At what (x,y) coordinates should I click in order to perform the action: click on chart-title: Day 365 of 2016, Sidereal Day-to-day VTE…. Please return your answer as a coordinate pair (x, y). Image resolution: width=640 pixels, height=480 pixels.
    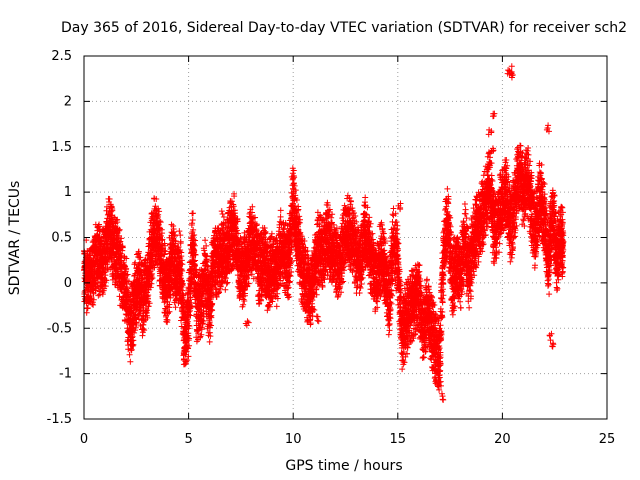
    Looking at the image, I should click on (344, 28).